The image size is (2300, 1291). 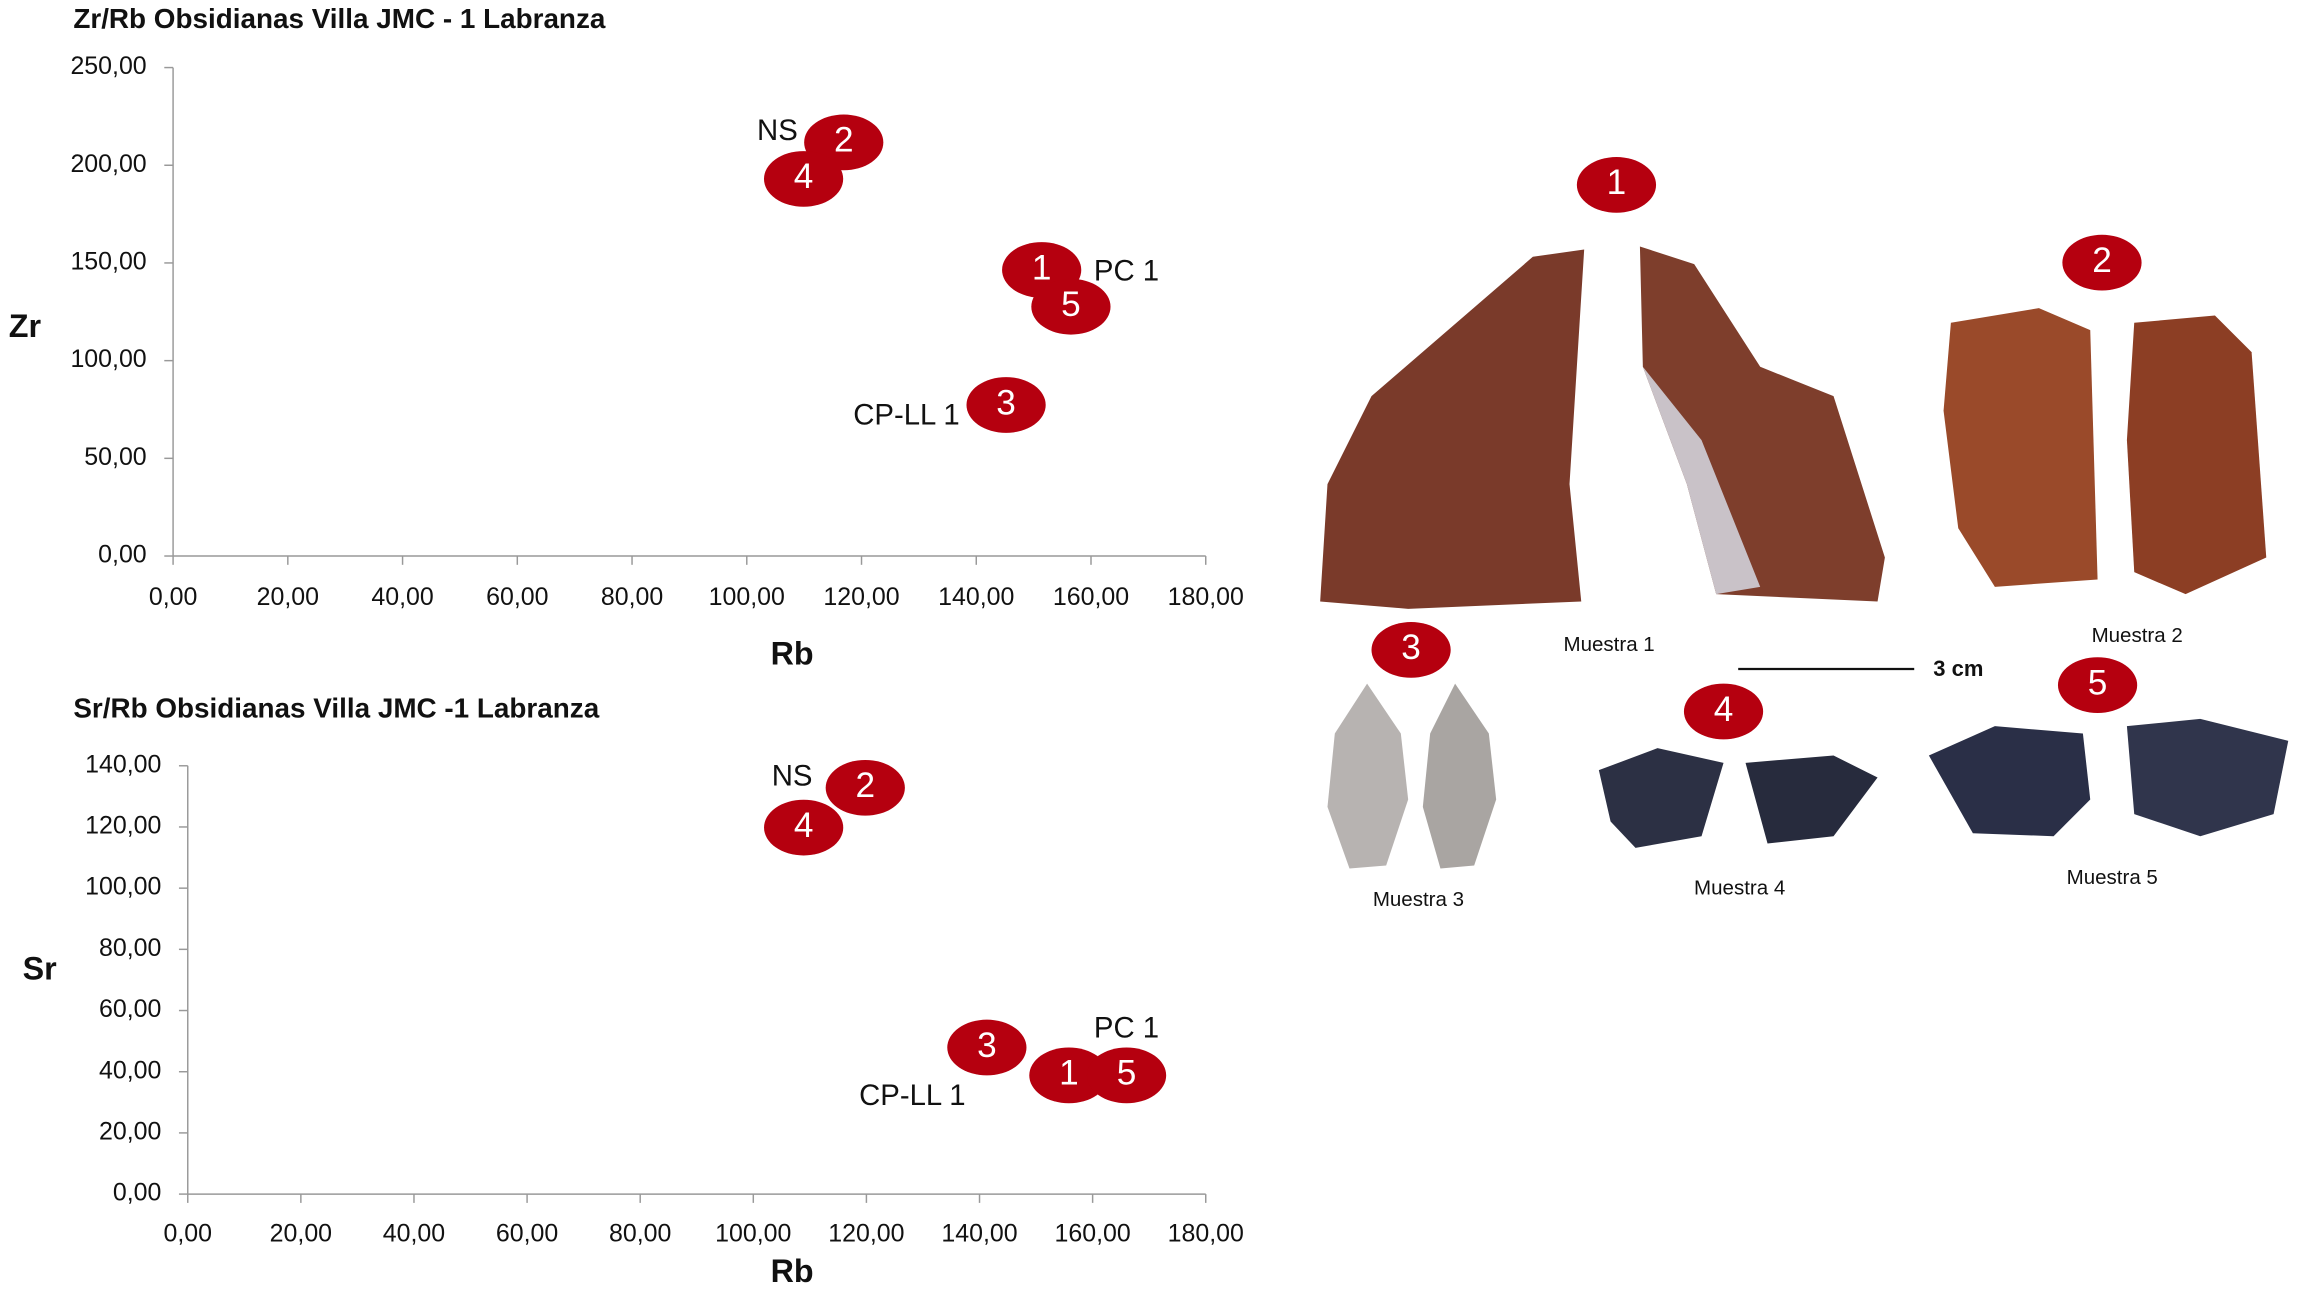 What do you see at coordinates (339, 18) in the screenshot?
I see `chart-title: Zr/Rb Obsidianas Villa JMC - 1 Labranza` at bounding box center [339, 18].